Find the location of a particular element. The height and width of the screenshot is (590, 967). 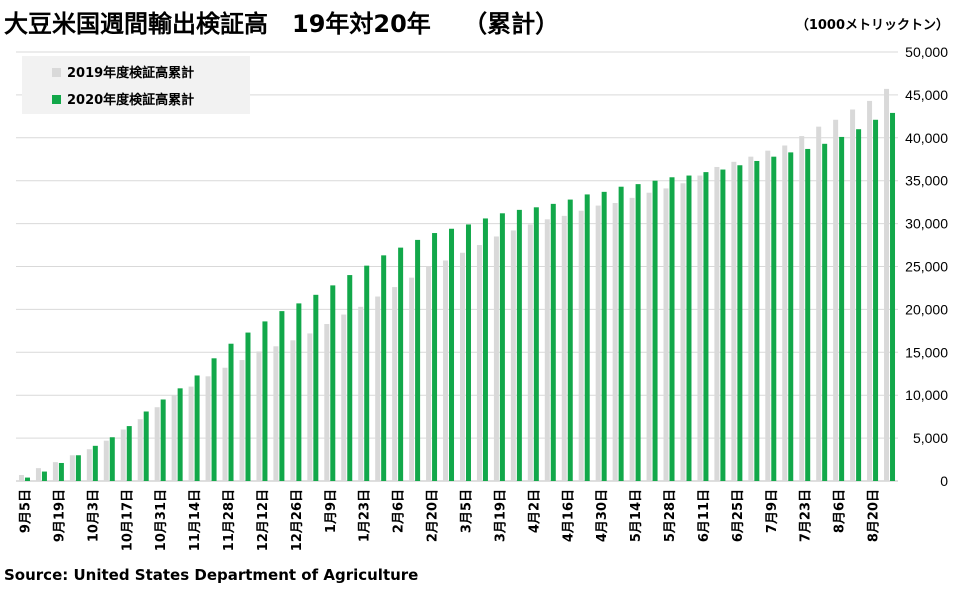

y-tick-label: 10,000 is located at coordinates (926, 395).